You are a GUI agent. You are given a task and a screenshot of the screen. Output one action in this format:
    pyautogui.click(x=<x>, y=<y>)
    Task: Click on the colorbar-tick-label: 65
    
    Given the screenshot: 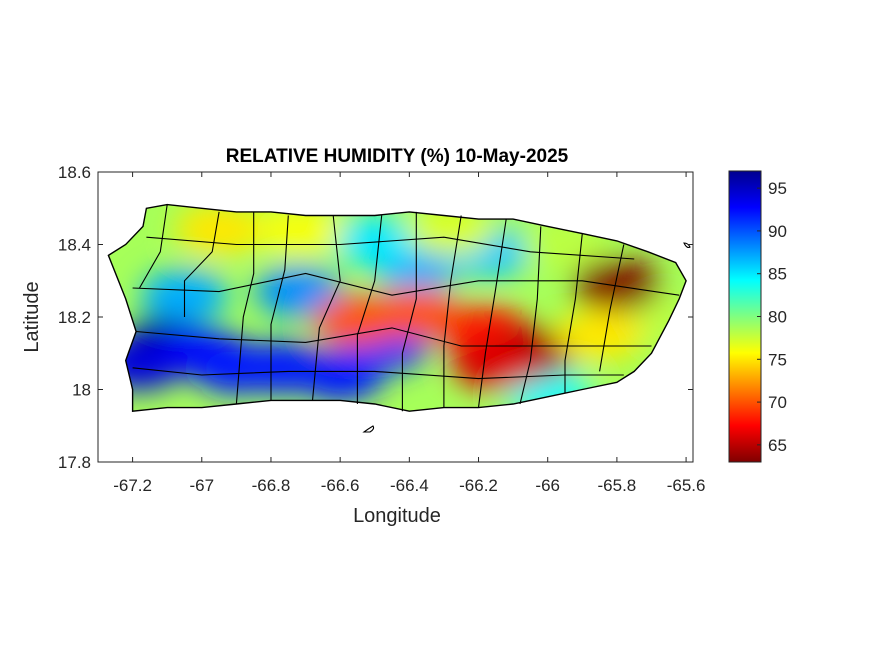 What is the action you would take?
    pyautogui.click(x=777, y=445)
    